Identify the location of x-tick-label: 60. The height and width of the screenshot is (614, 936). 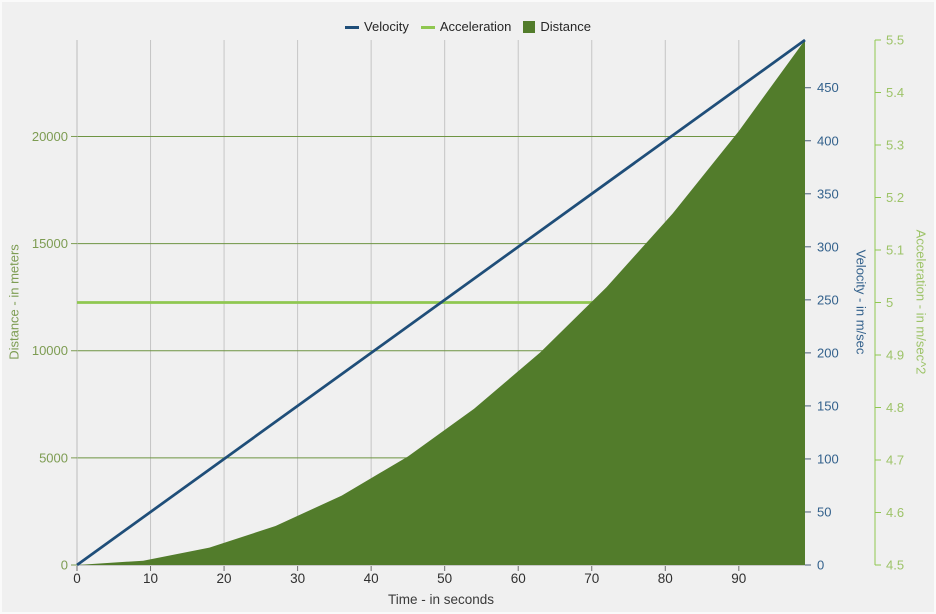
(518, 578).